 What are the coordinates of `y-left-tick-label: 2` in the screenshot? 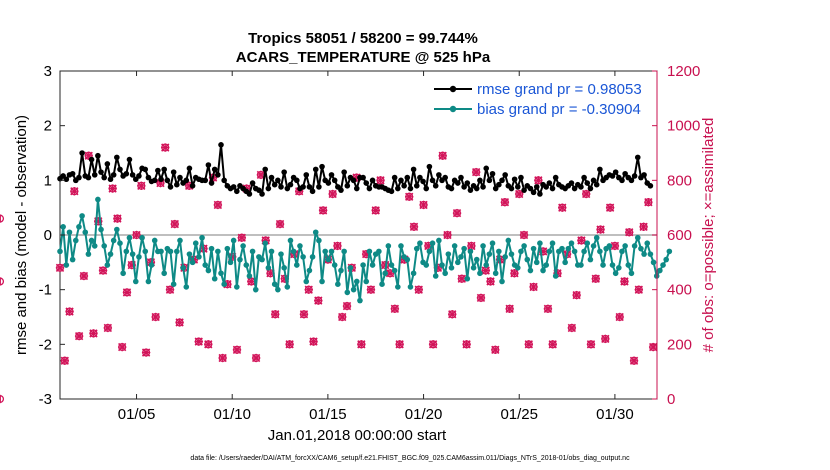 It's located at (48, 126).